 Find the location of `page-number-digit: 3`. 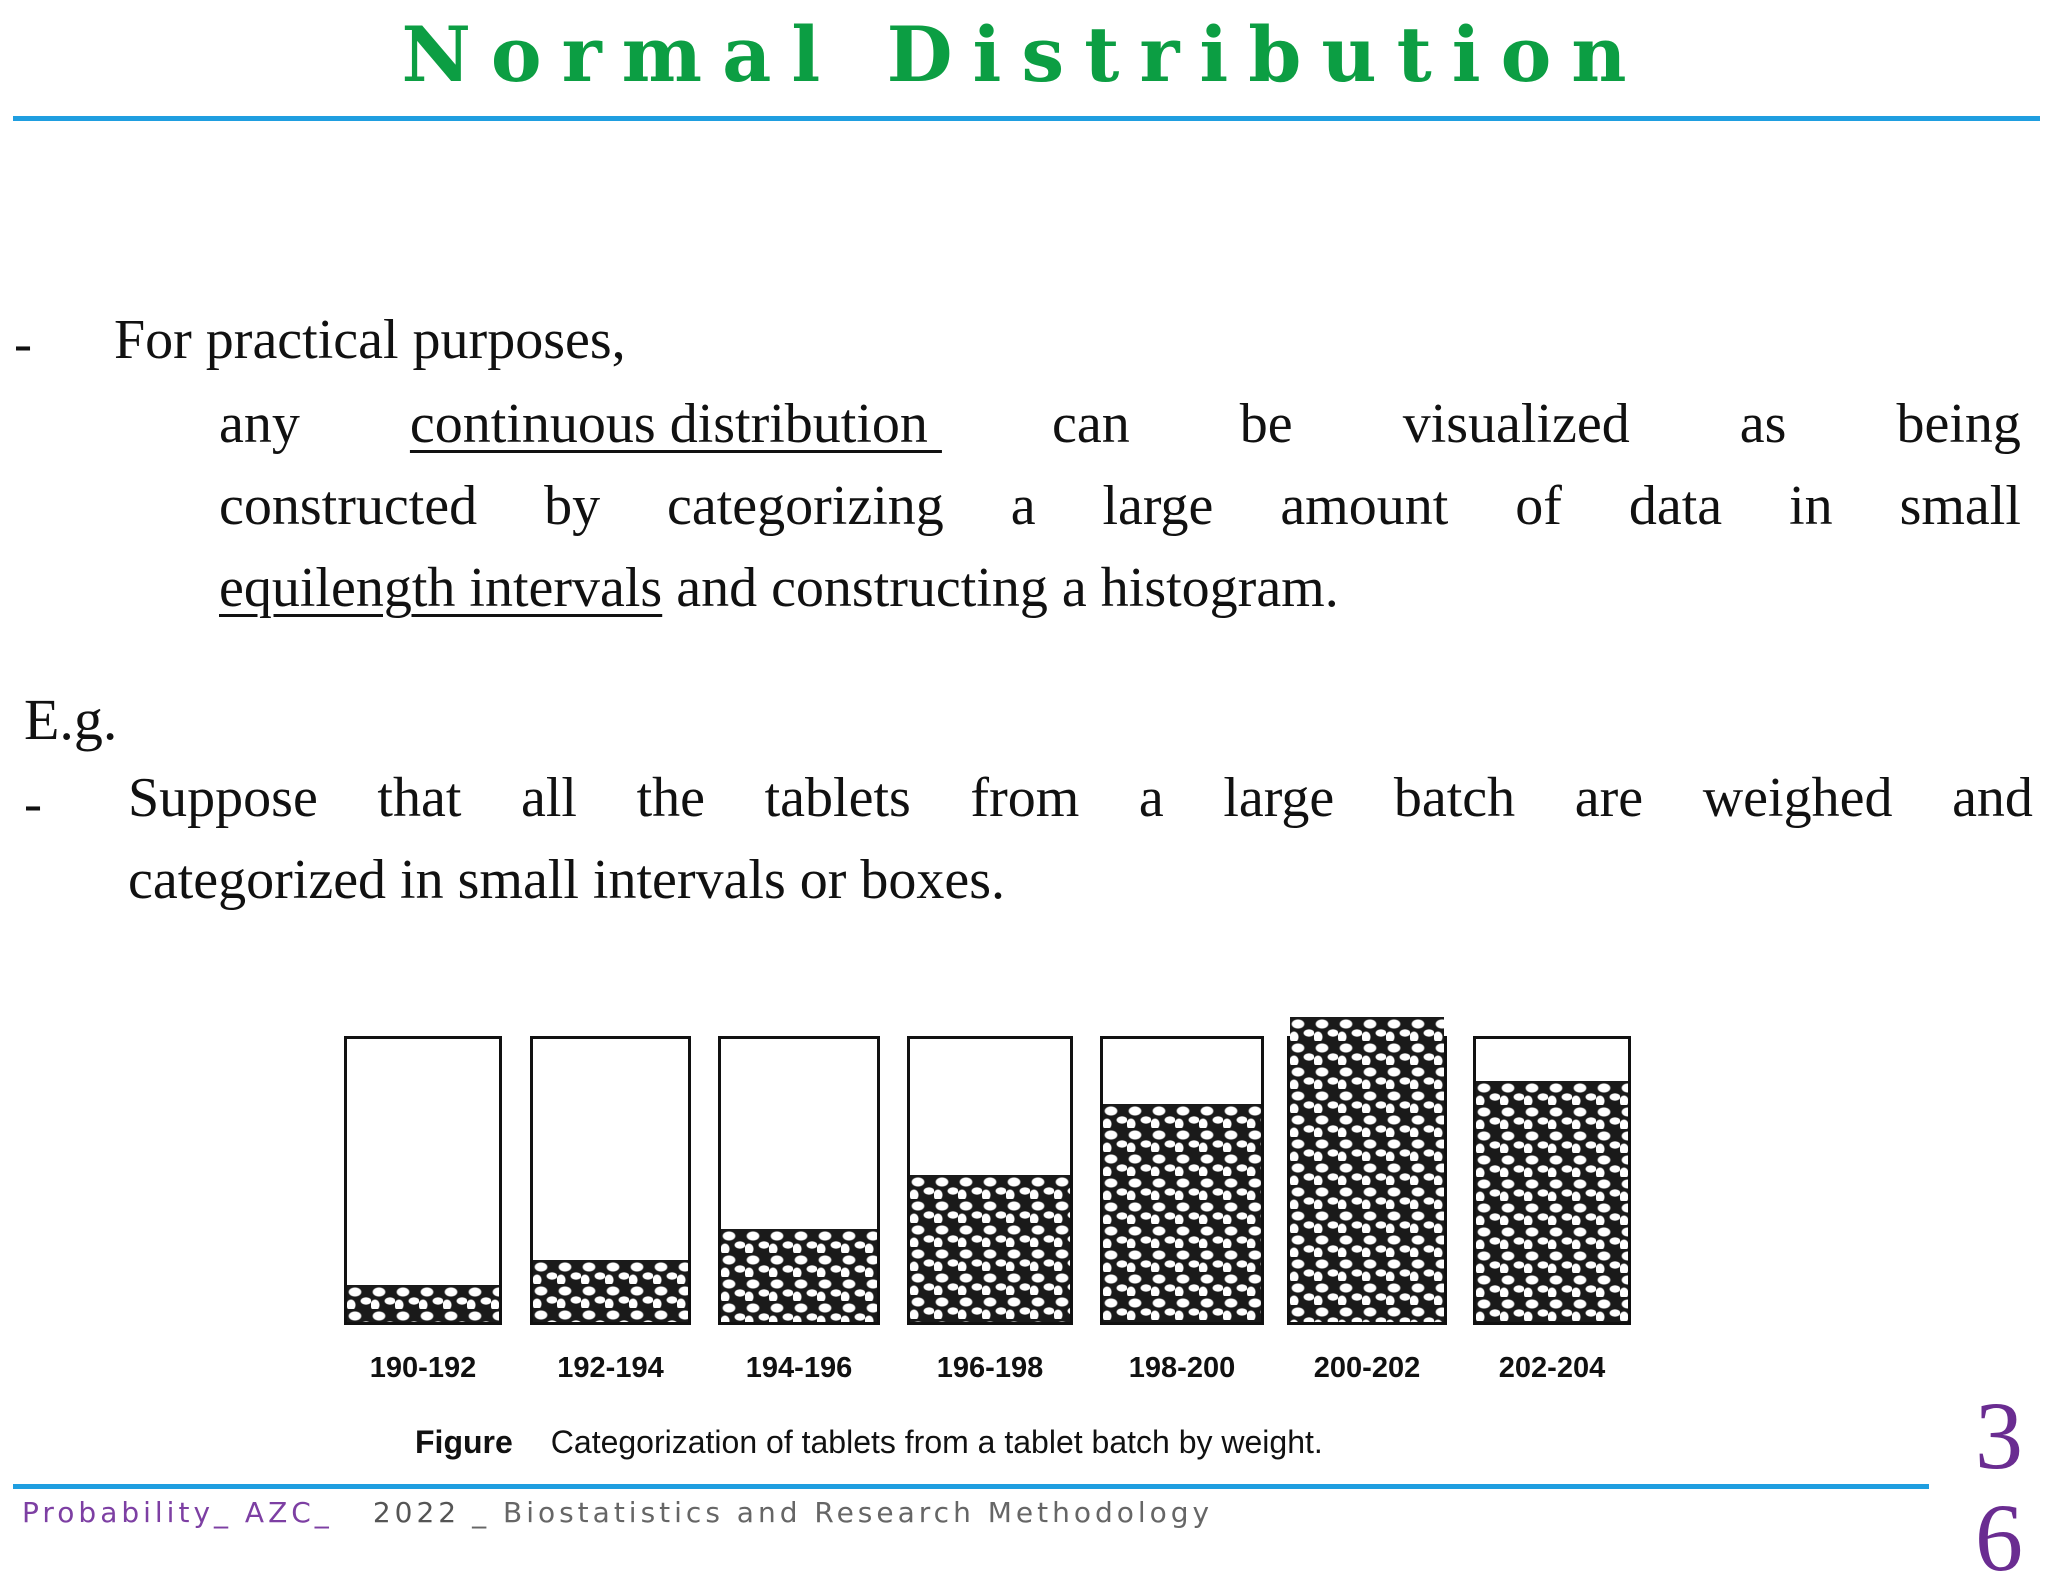

page-number-digit: 3 is located at coordinates (1999, 1435).